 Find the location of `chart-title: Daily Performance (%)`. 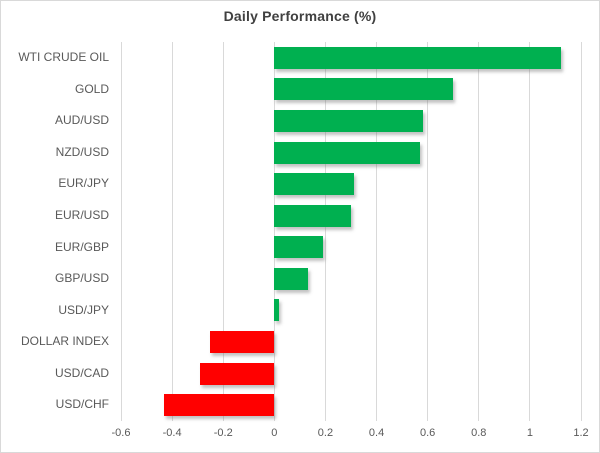

chart-title: Daily Performance (%) is located at coordinates (300, 16).